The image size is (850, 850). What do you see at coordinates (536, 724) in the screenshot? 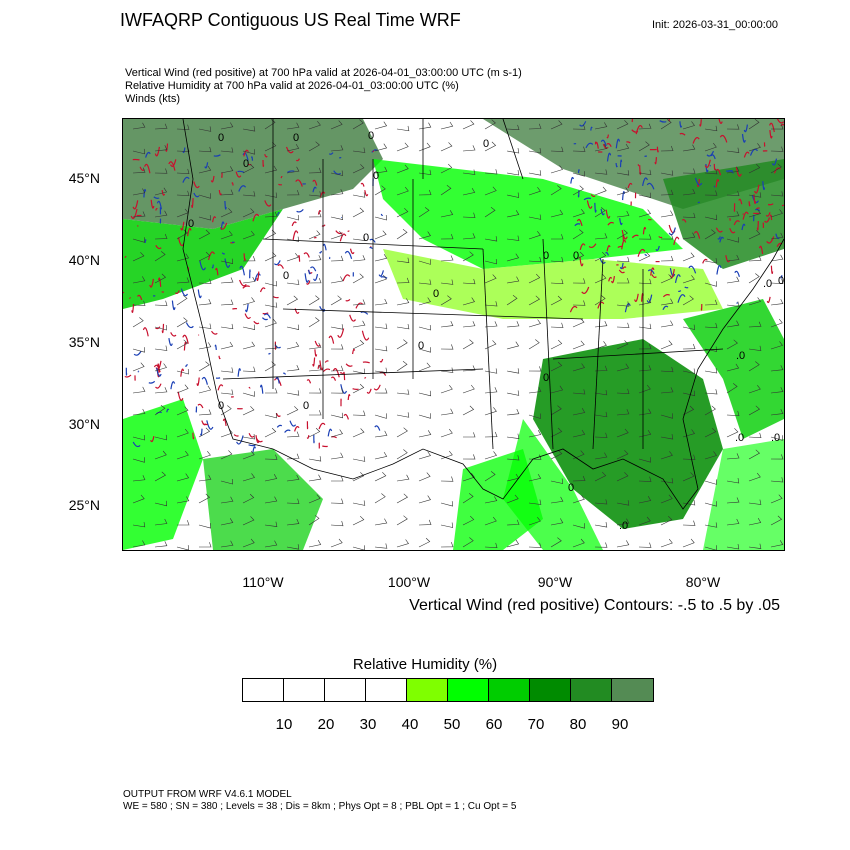
I see `colorbar-tick-label: 70` at bounding box center [536, 724].